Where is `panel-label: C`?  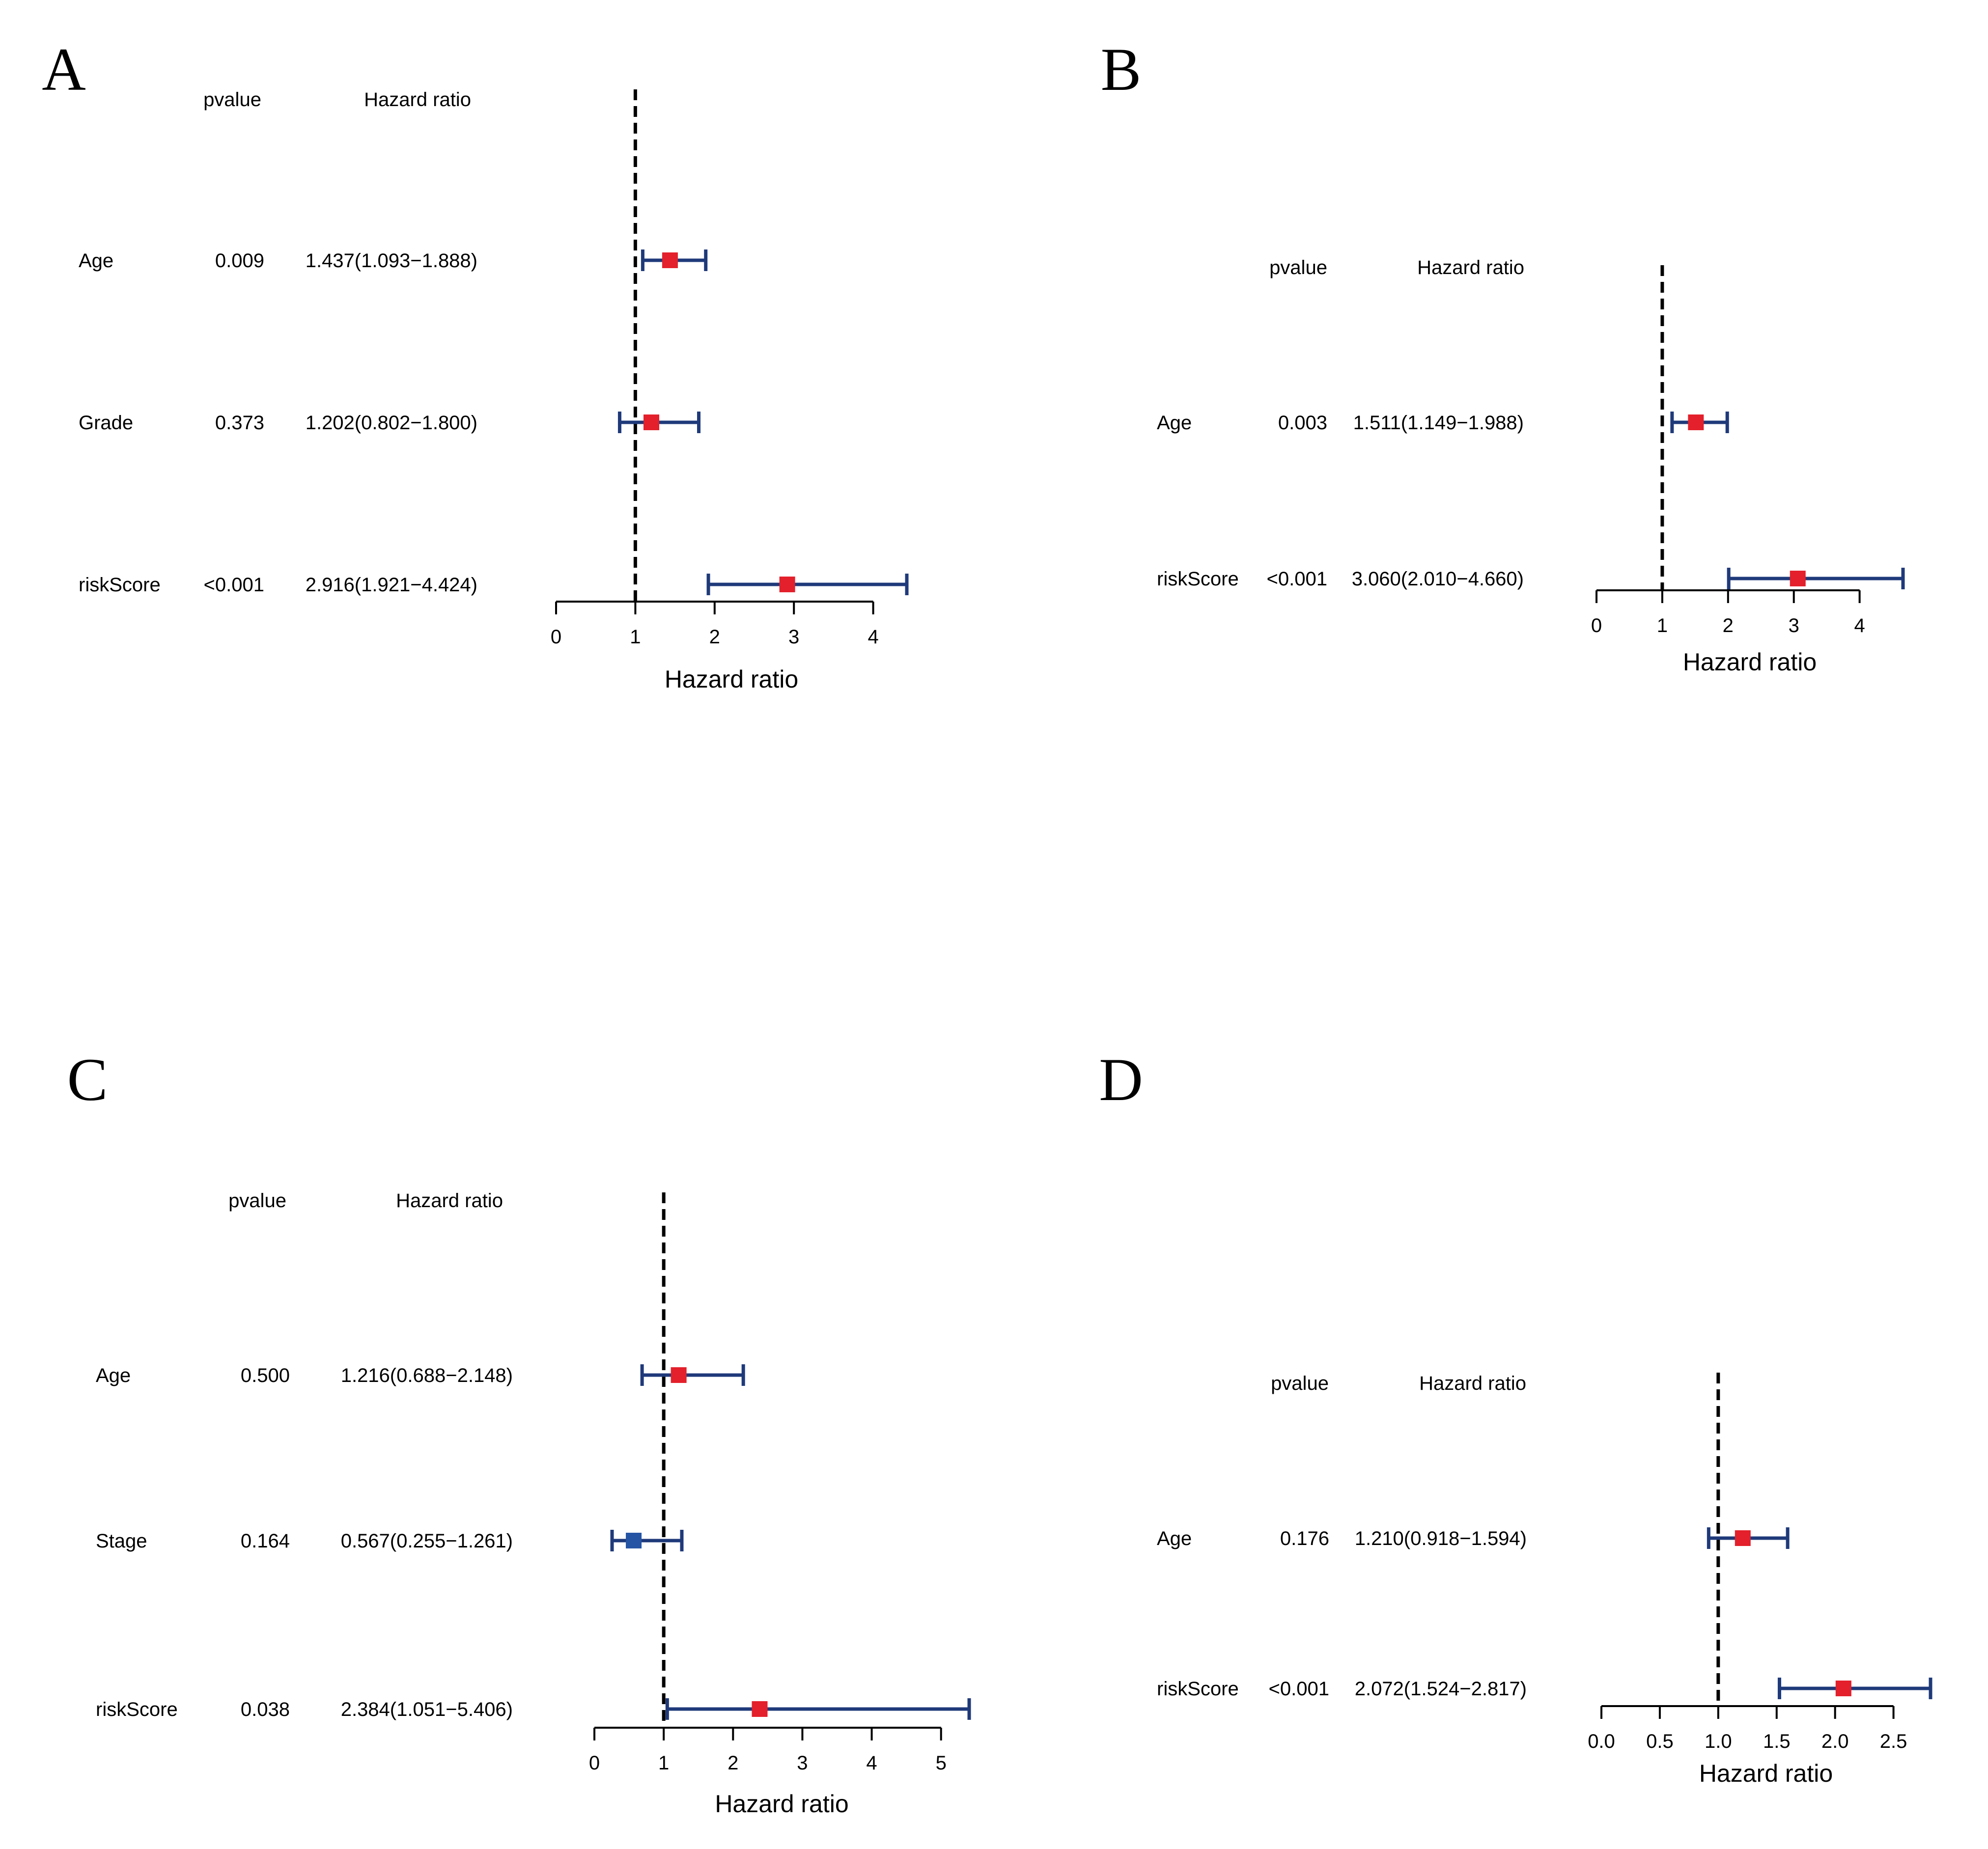 panel-label: C is located at coordinates (87, 1079).